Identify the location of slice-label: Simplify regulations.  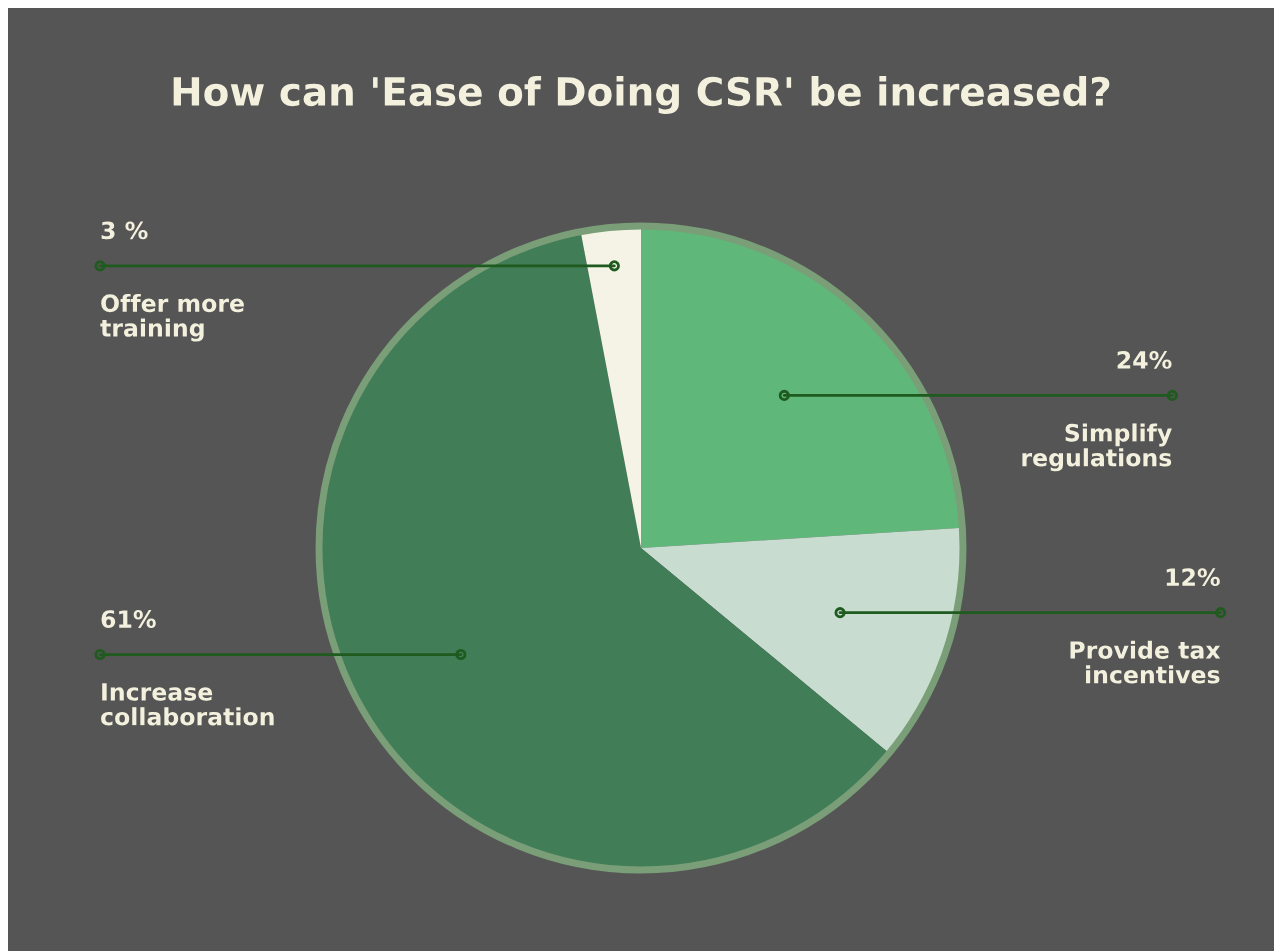
(1097, 447).